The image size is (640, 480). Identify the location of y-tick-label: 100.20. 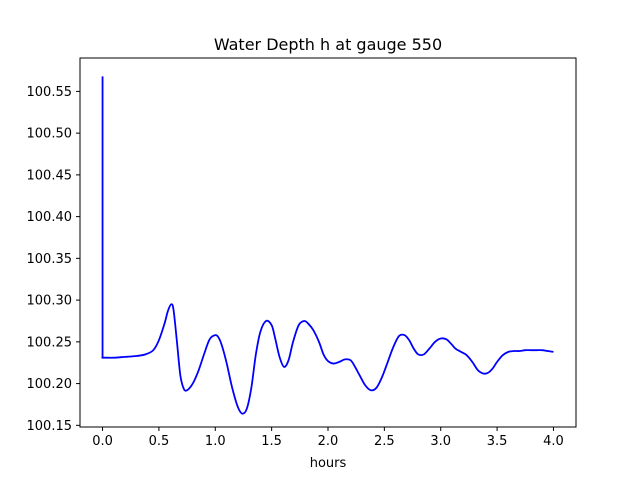
(50, 384).